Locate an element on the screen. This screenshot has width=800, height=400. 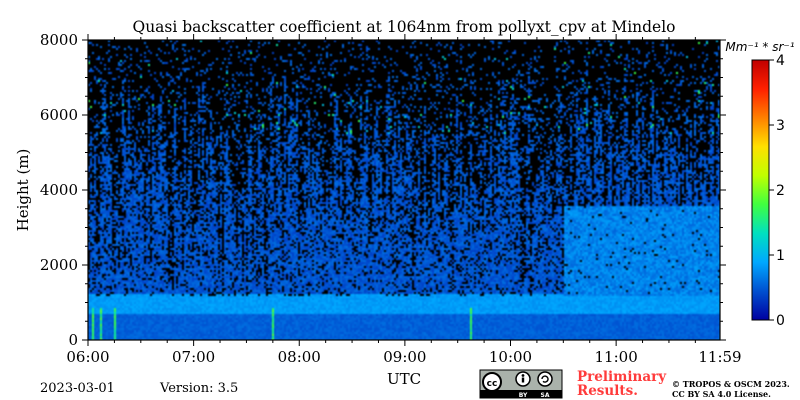
preliminary-line1: Preliminary is located at coordinates (622, 377).